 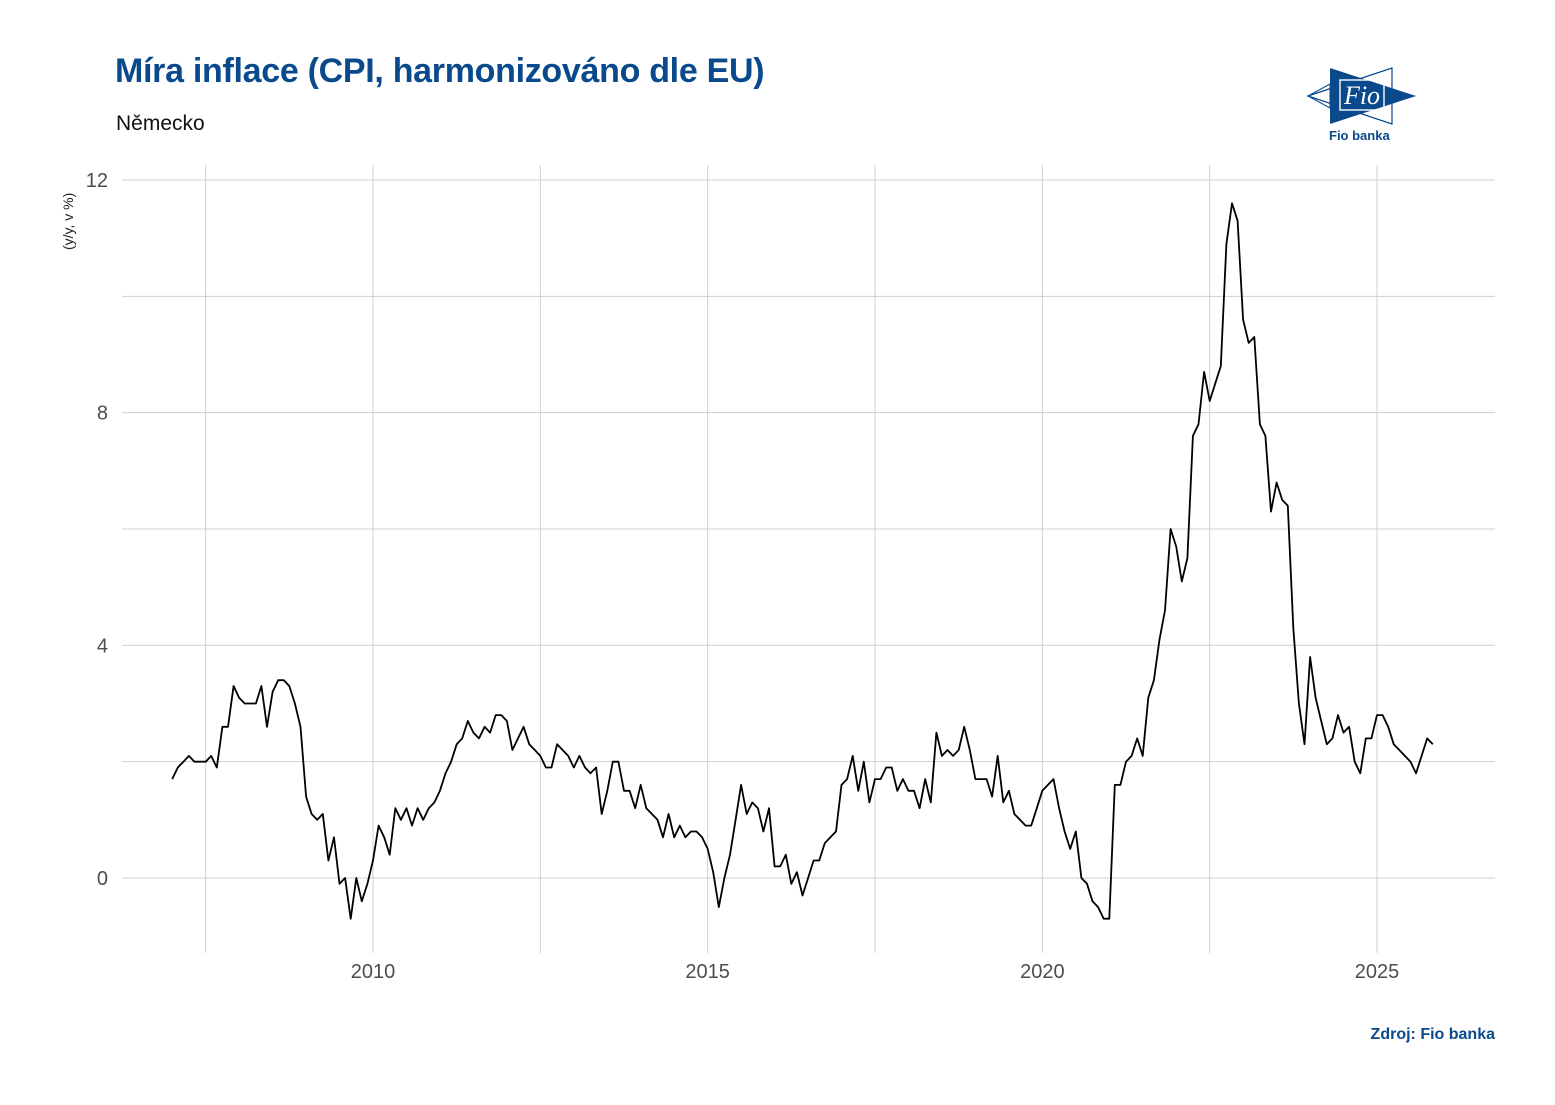 I want to click on chart-subtitle: Německo, so click(x=160, y=123).